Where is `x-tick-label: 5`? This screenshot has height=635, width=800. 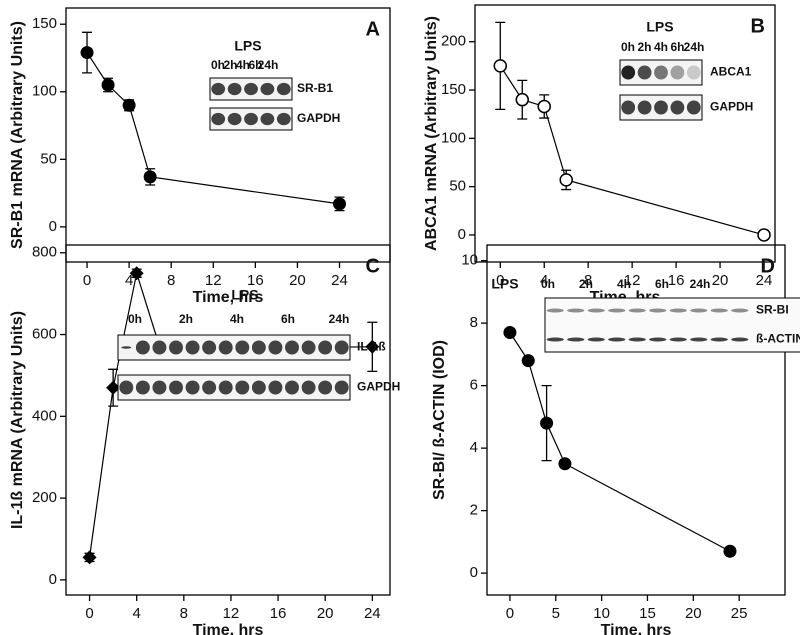 x-tick-label: 5 is located at coordinates (556, 613).